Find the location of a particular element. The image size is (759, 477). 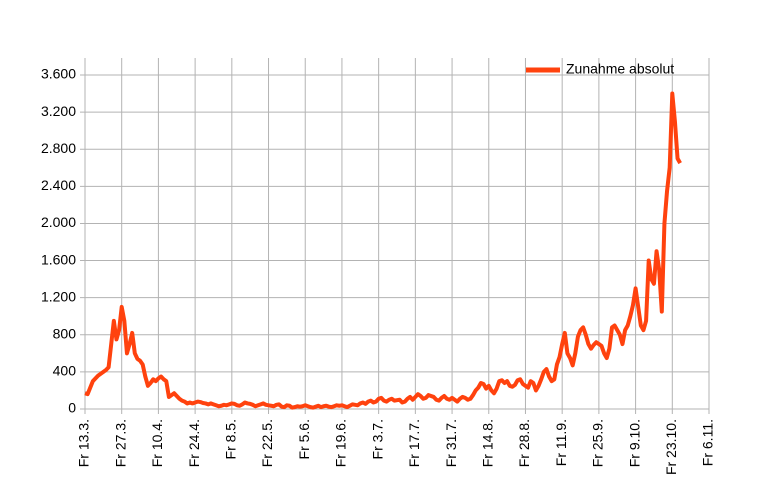

x-tick-label: Fr 9.10. is located at coordinates (634, 443).